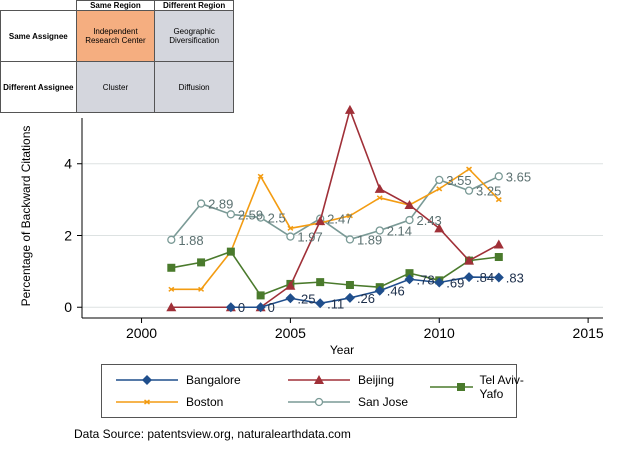  Describe the element at coordinates (342, 350) in the screenshot. I see `x-axis-title: Year` at that location.